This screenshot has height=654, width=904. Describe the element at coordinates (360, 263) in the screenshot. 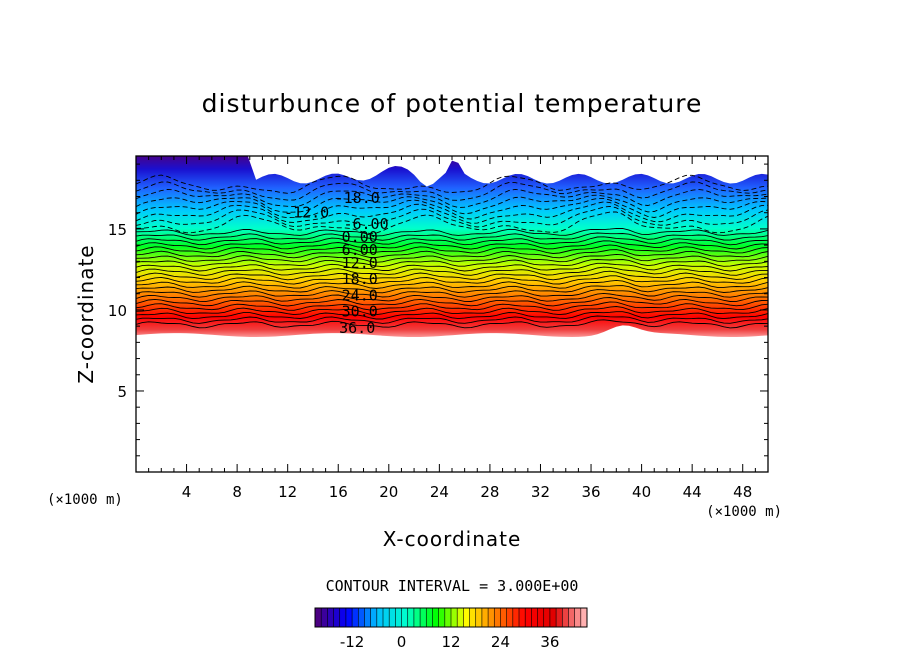

I see `contour-label: 12.0` at that location.